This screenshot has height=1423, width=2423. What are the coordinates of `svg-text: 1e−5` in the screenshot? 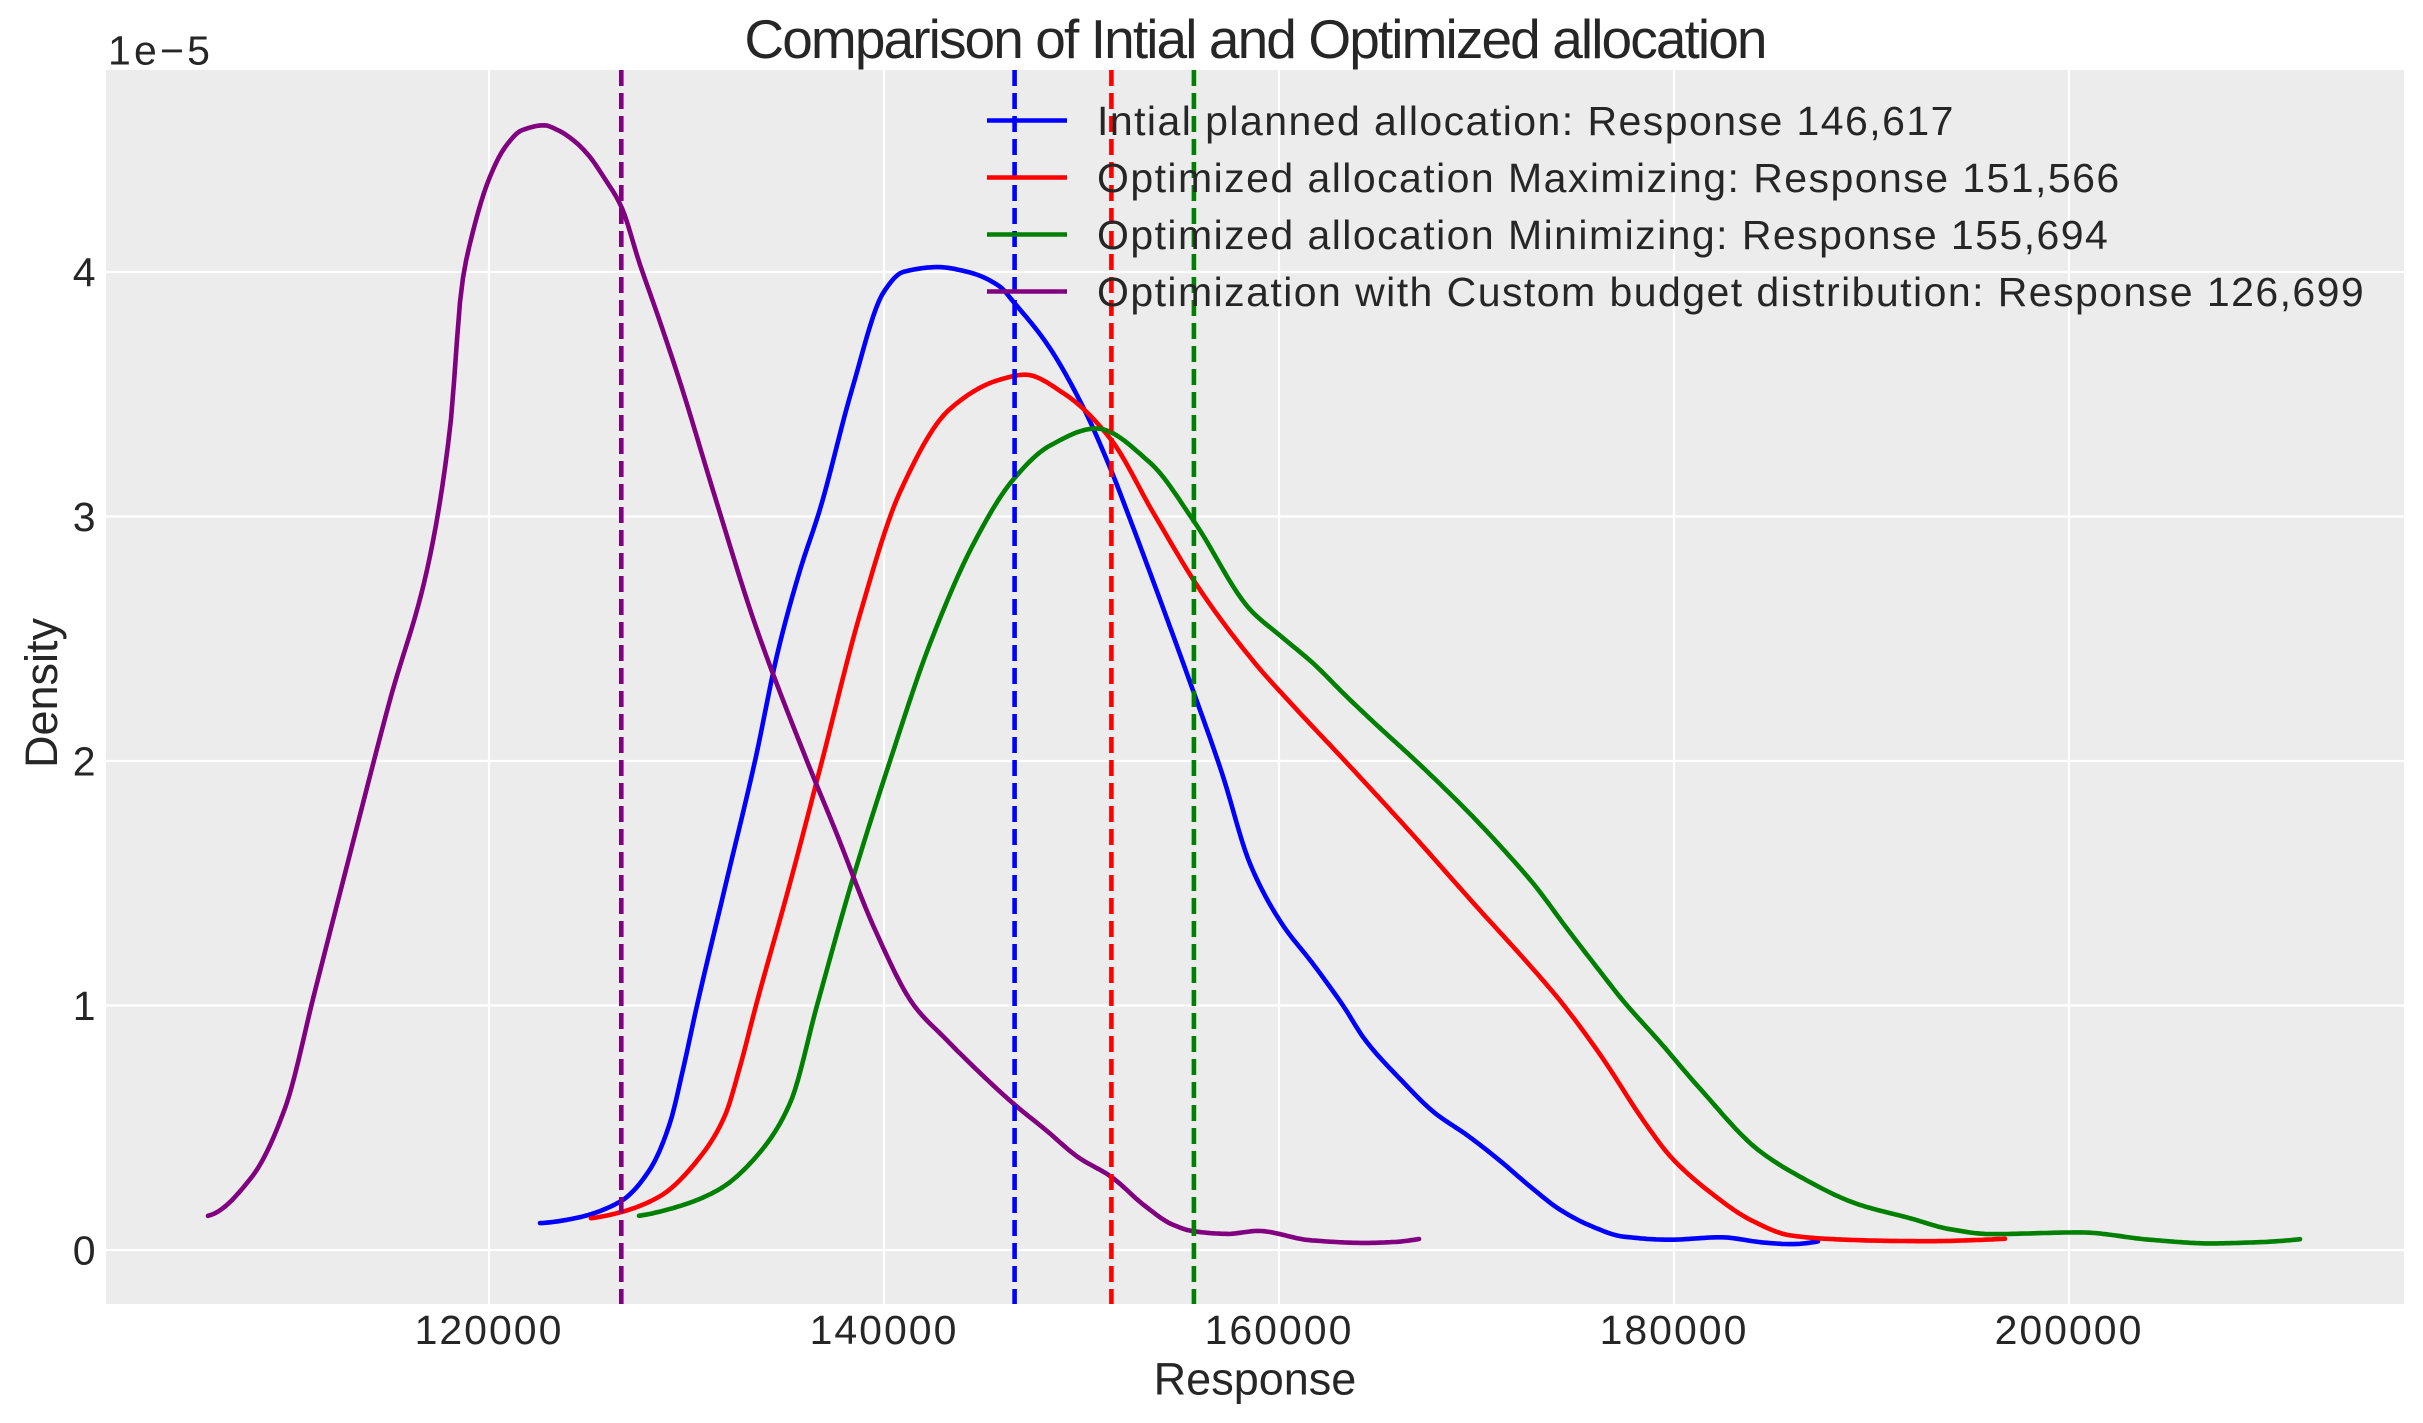 It's located at (160, 51).